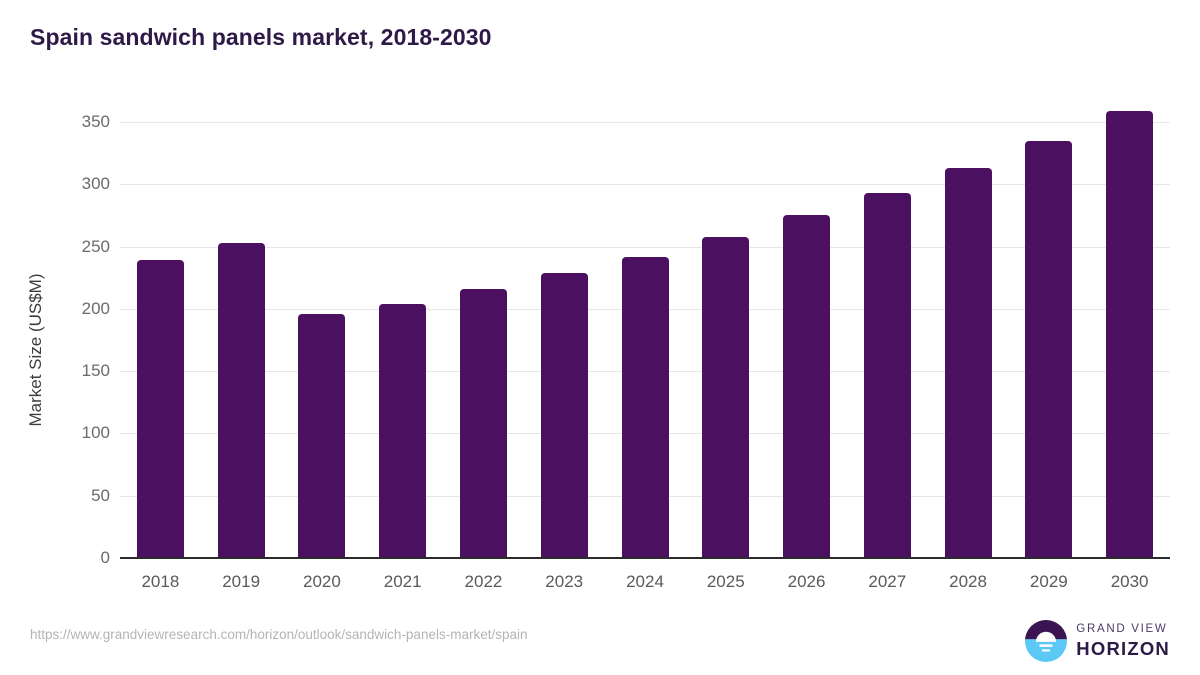 The height and width of the screenshot is (675, 1200). I want to click on x-axis-line, so click(645, 558).